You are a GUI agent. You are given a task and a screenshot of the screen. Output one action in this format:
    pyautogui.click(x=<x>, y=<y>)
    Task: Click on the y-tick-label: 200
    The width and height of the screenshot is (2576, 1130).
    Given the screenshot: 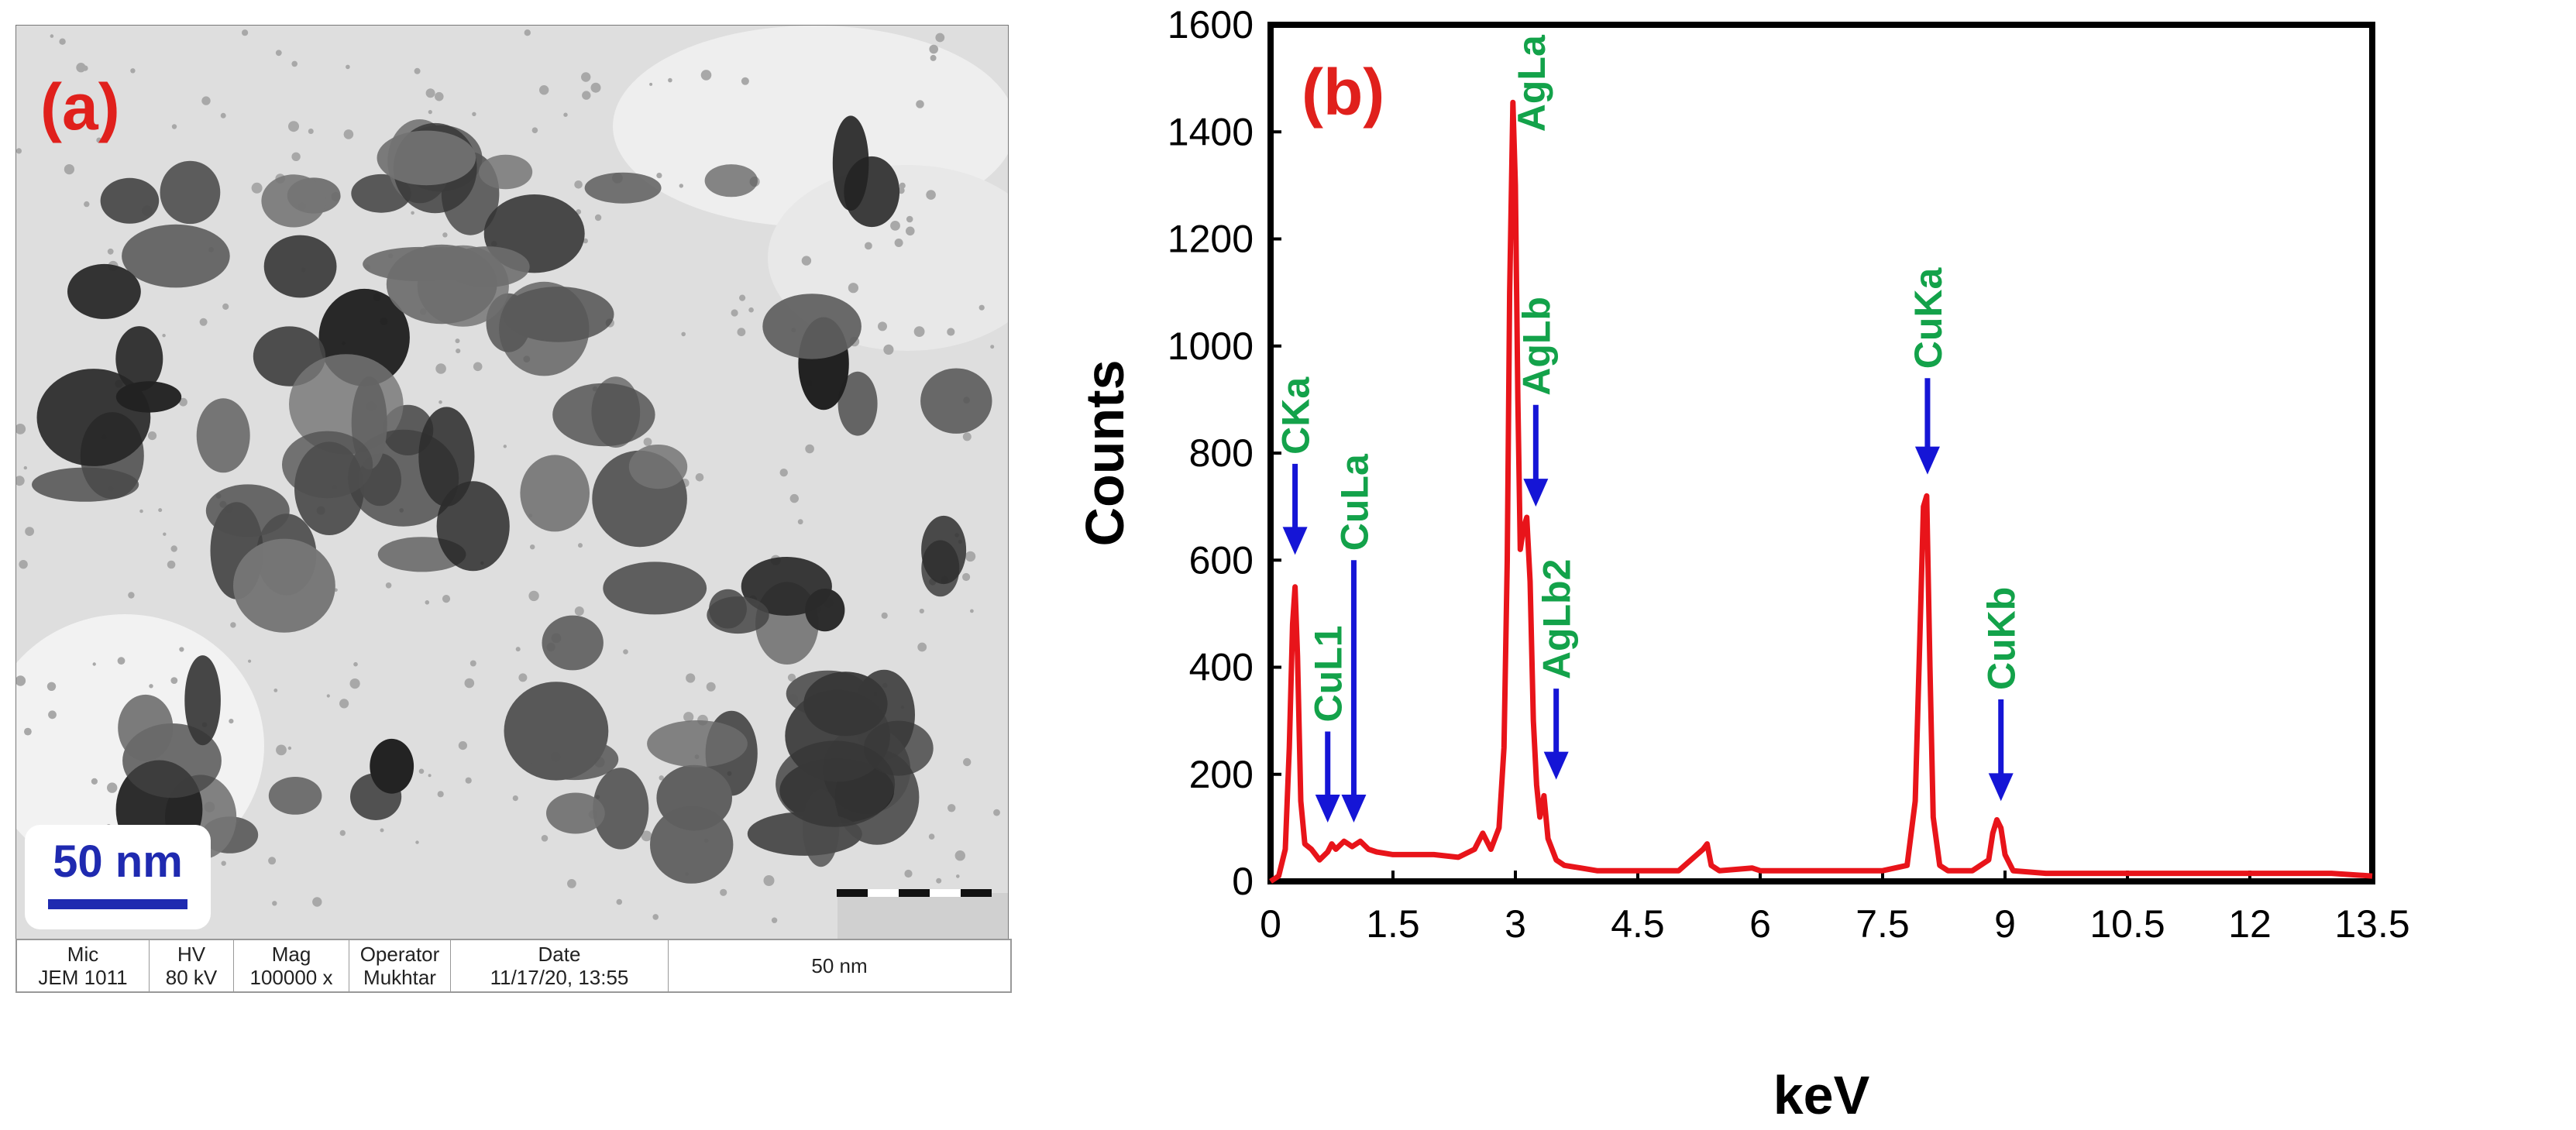 What is the action you would take?
    pyautogui.click(x=1221, y=774)
    